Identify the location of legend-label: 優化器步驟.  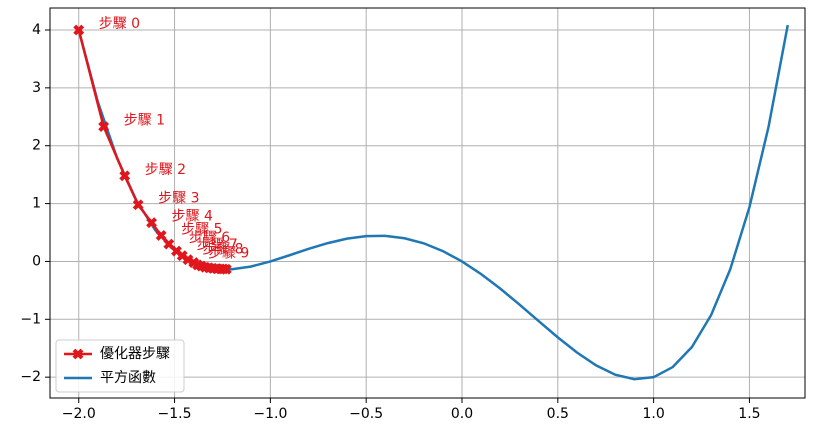
(135, 354).